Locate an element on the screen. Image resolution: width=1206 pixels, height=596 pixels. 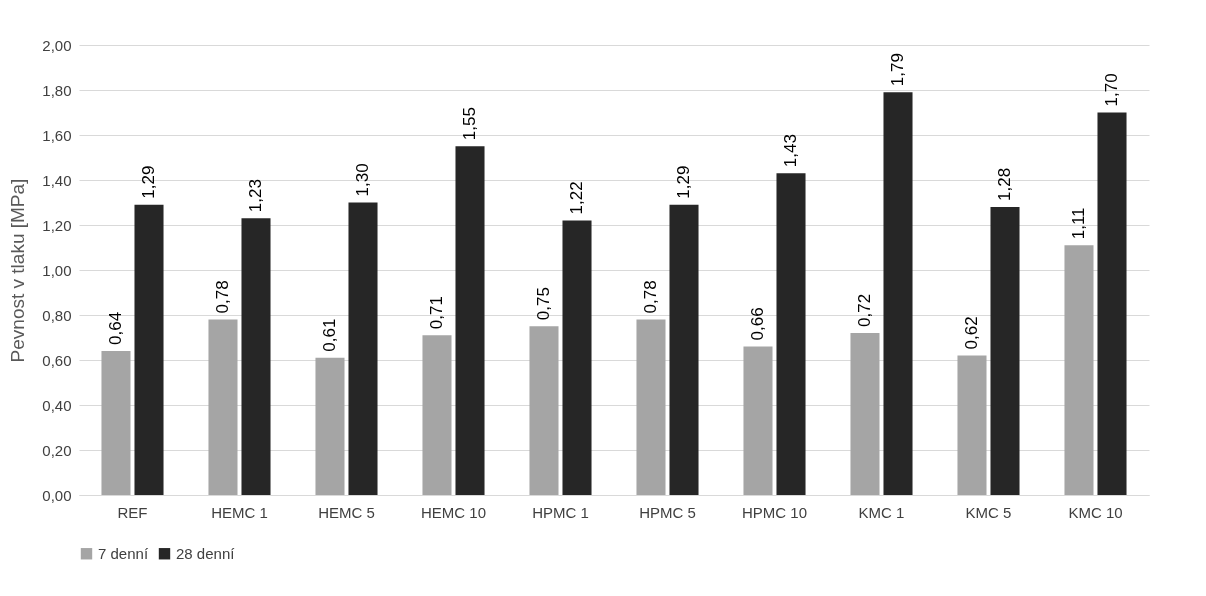
x-tick-label: KMC 10 is located at coordinates (1095, 512).